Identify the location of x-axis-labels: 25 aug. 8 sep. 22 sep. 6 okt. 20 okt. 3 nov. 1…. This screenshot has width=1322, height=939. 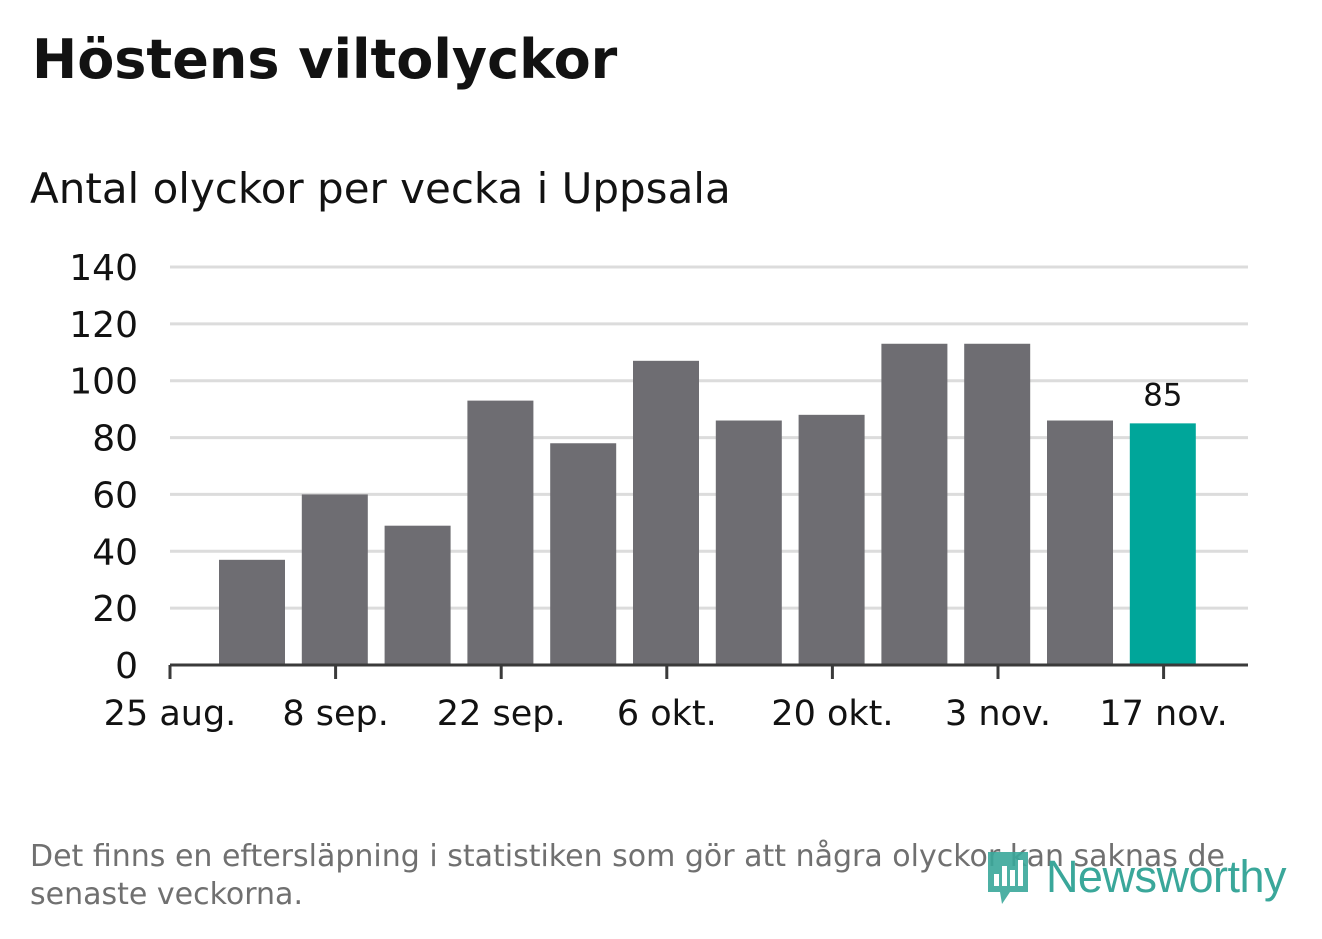
(666, 714).